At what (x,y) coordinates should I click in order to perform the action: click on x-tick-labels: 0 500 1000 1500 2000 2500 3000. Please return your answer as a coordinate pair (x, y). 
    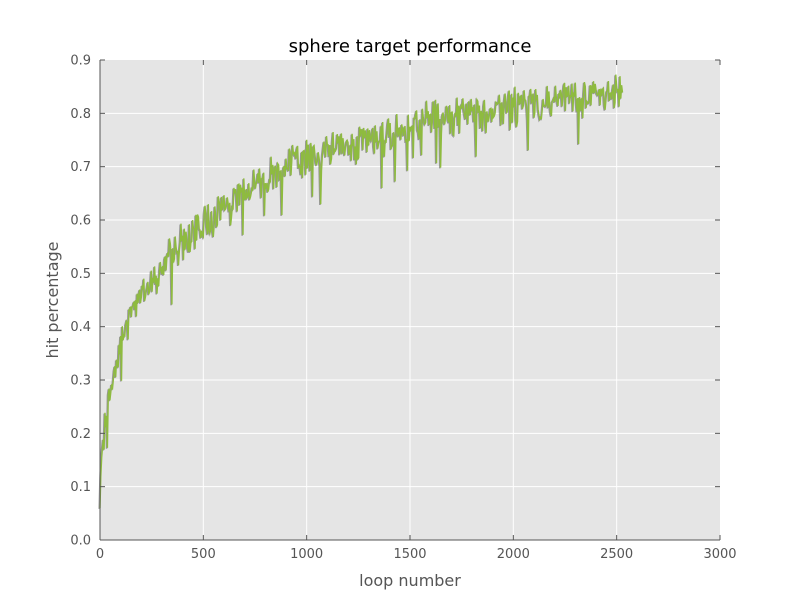
    Looking at the image, I should click on (416, 554).